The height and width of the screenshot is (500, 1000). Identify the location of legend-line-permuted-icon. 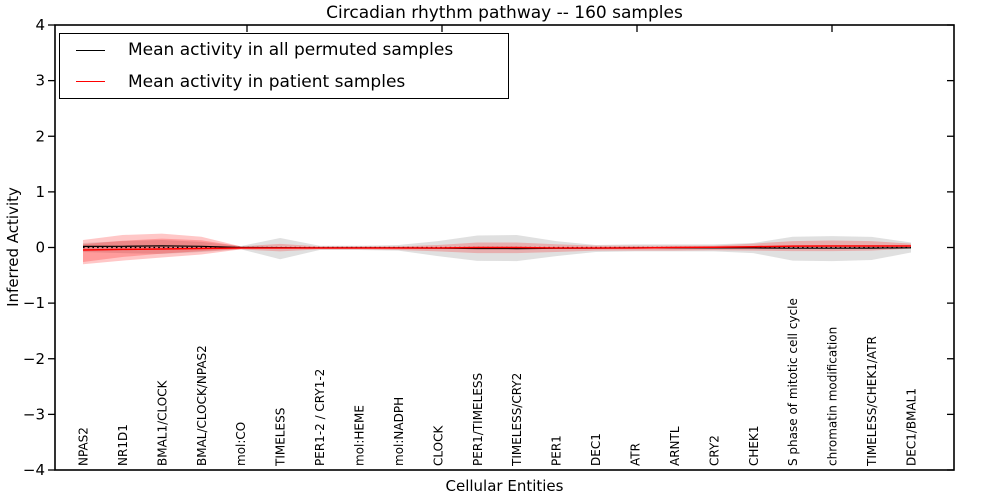
(90, 50).